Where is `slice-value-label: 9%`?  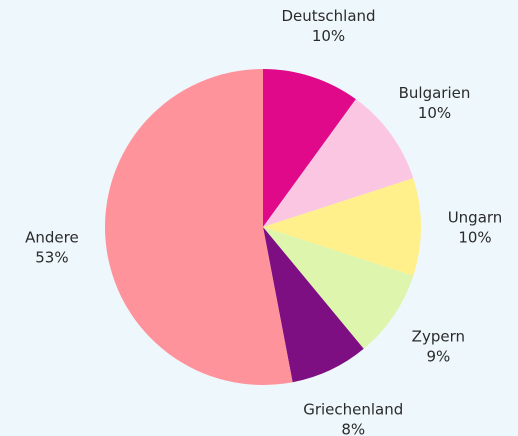 slice-value-label: 9% is located at coordinates (438, 357).